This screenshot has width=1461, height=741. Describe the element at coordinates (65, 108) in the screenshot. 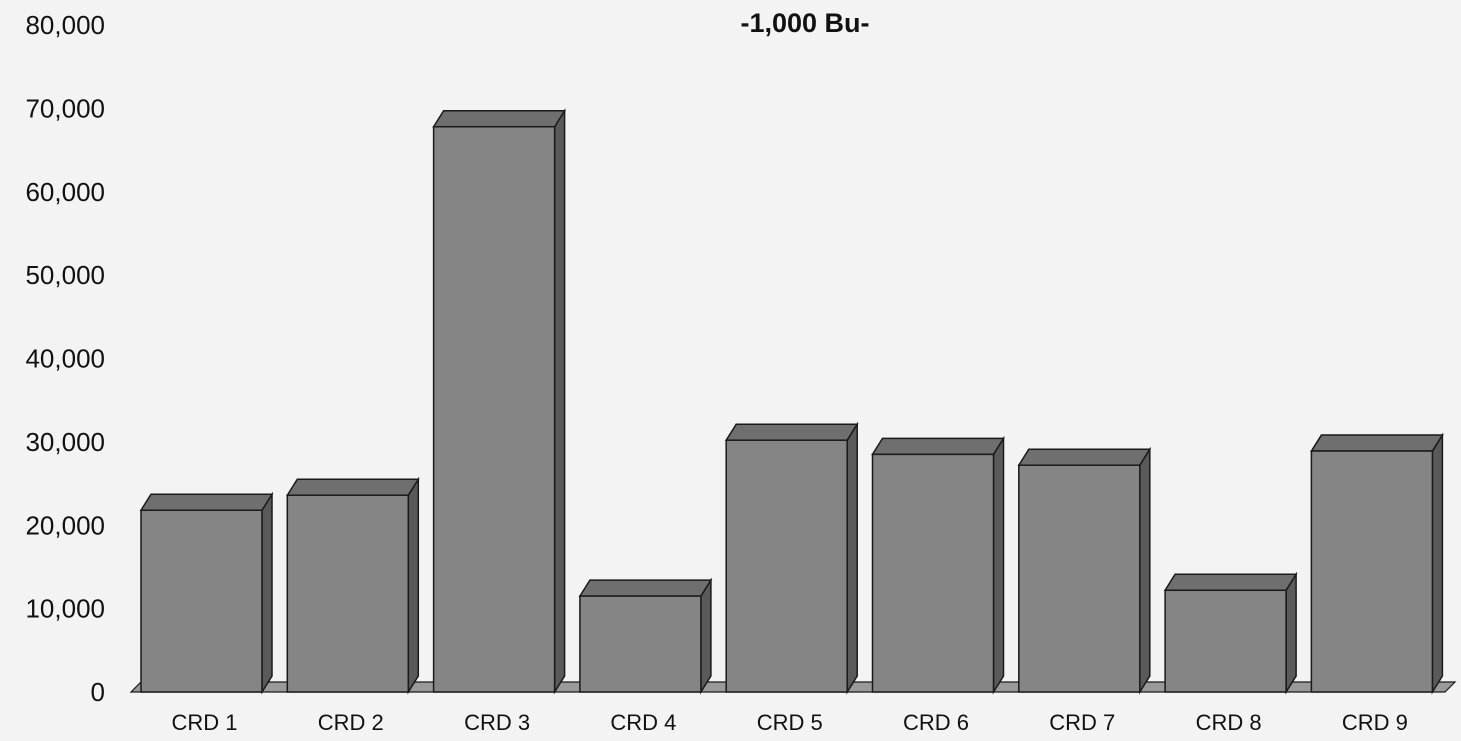

I see `y-tick-label: 70,000` at that location.